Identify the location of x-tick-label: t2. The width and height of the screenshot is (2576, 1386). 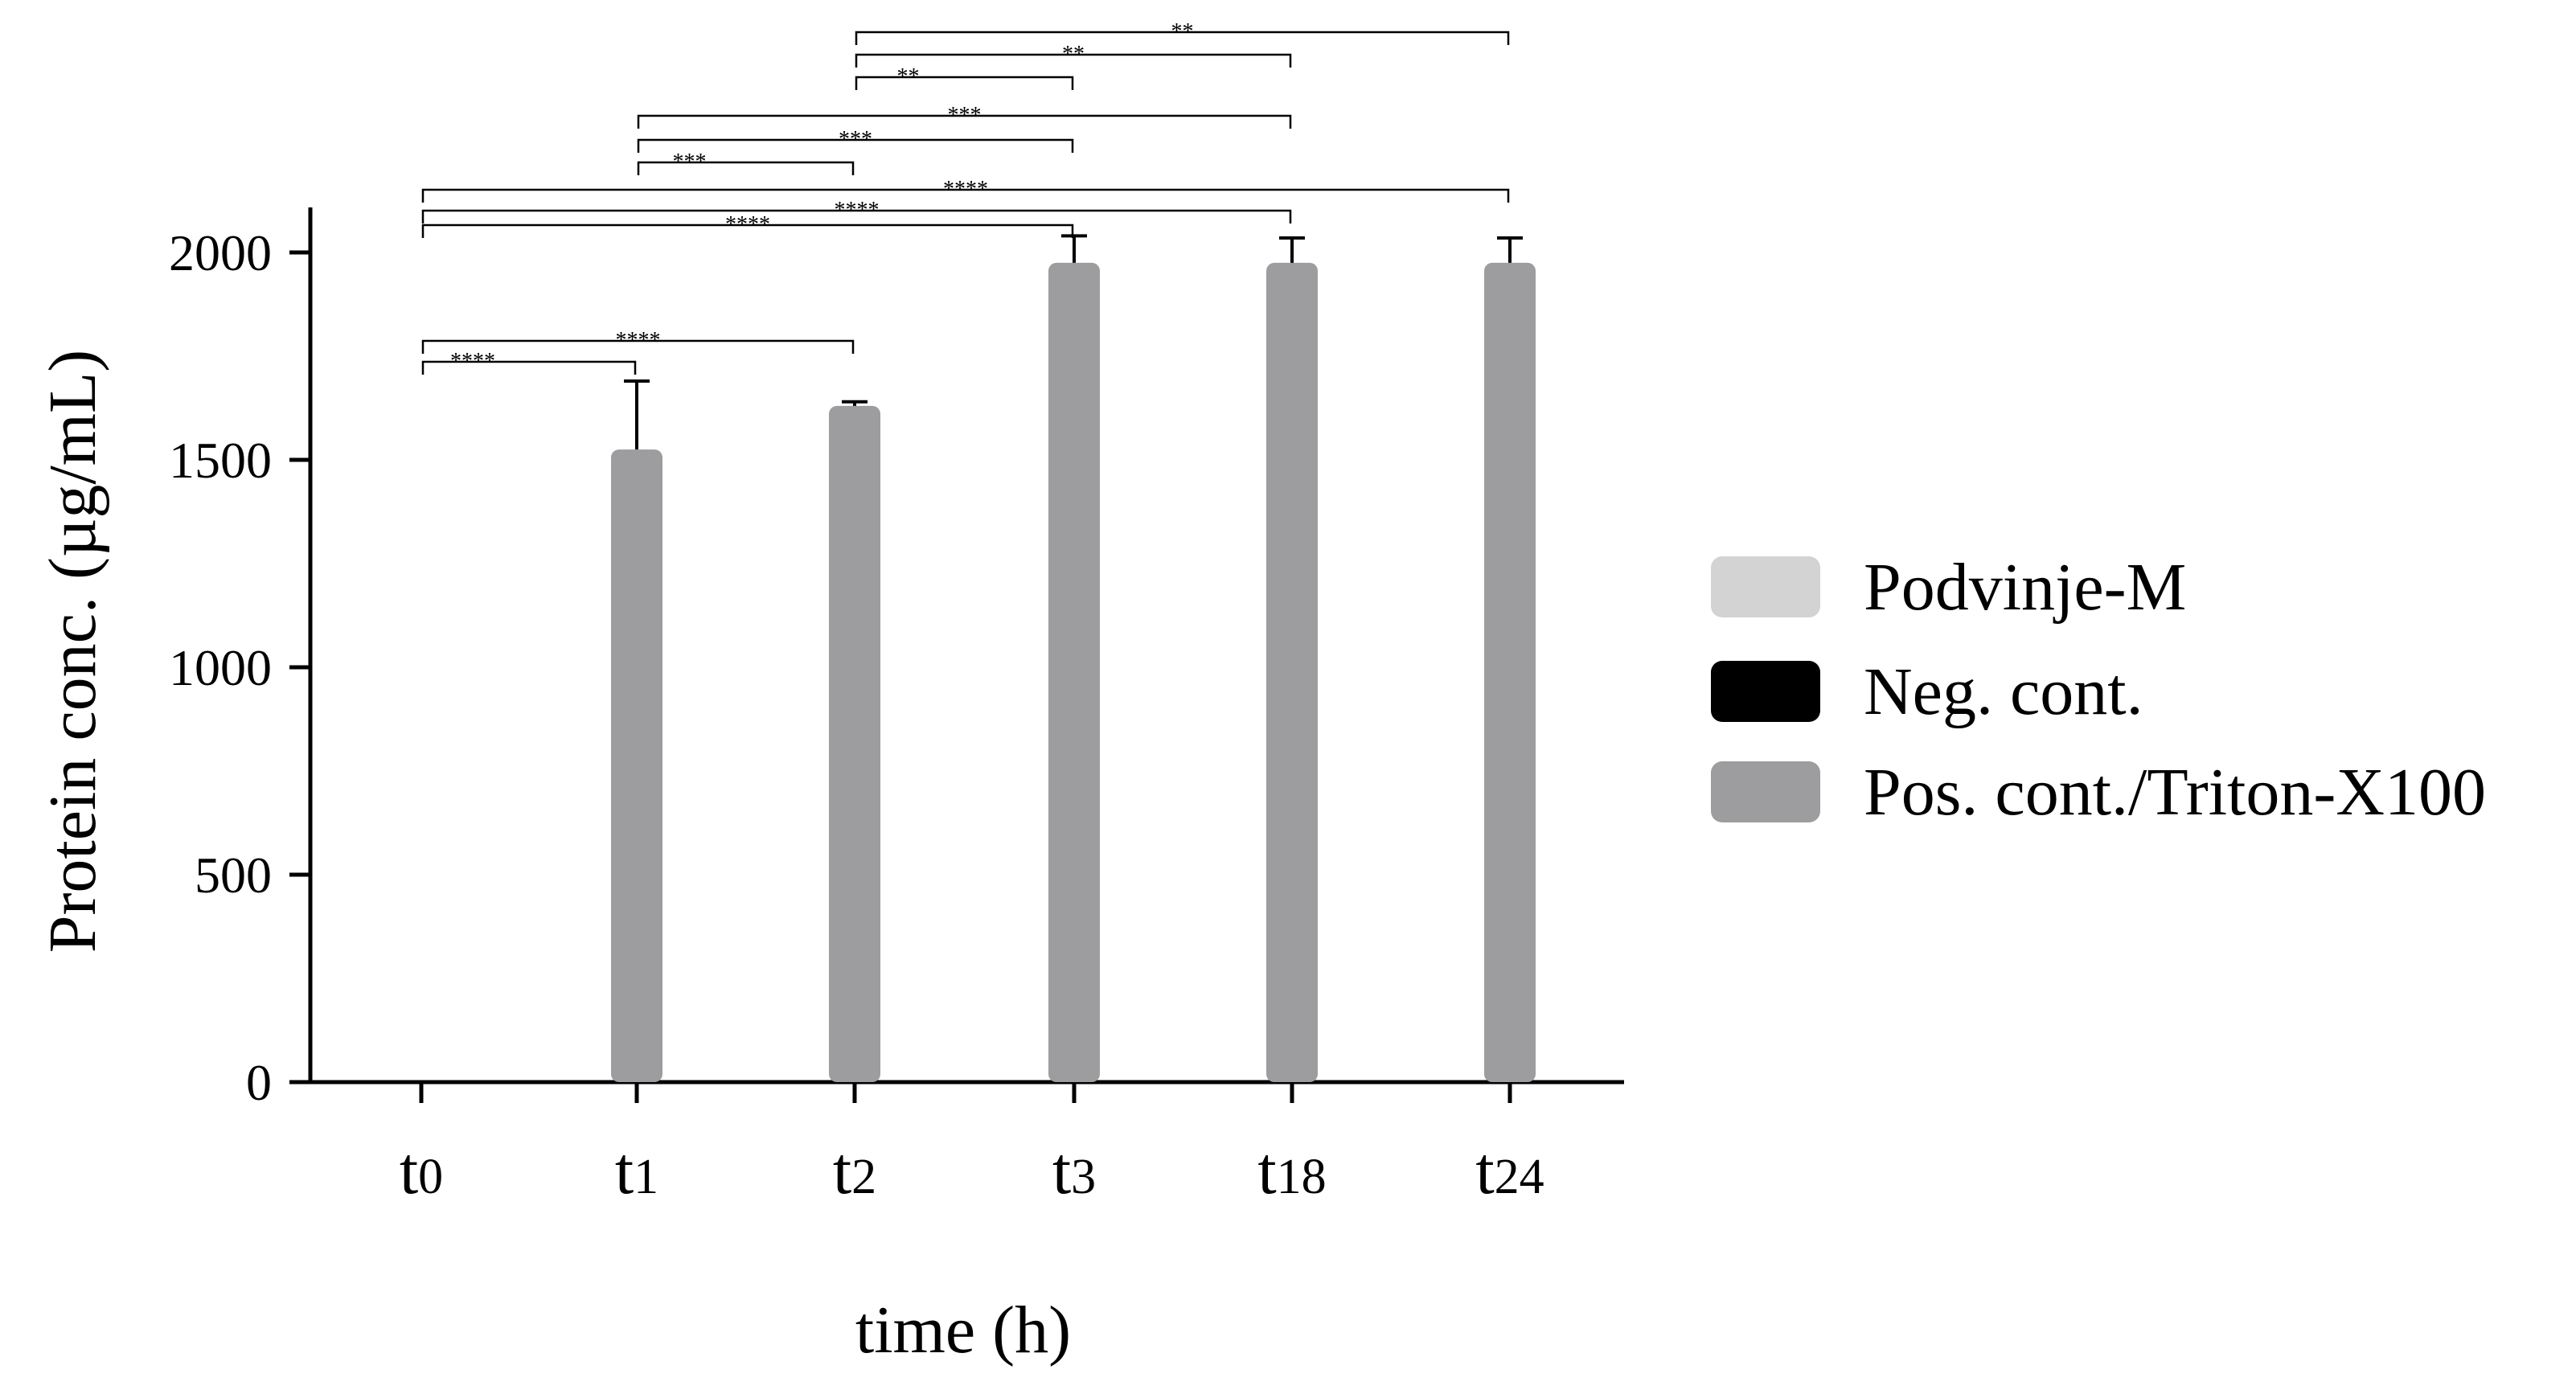
(854, 1171).